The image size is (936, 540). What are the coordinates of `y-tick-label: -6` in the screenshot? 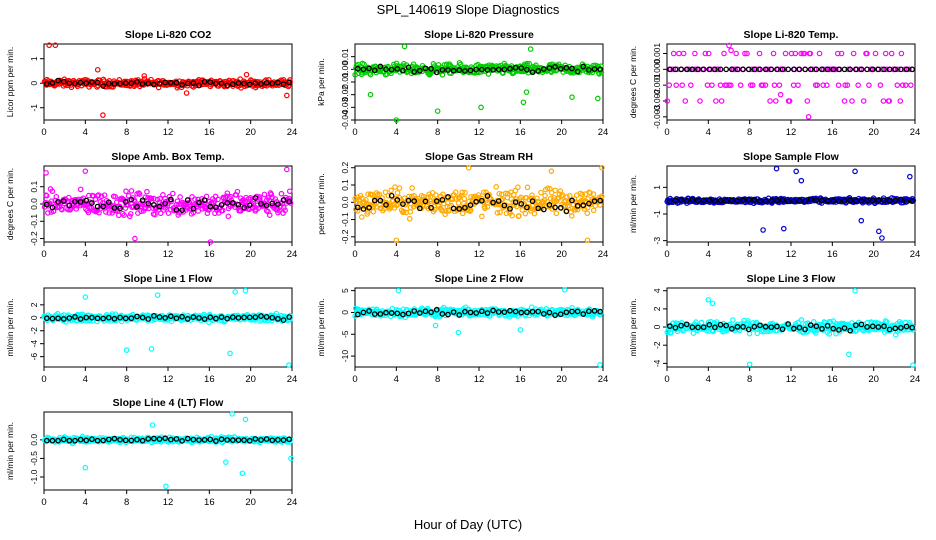 It's located at (34, 357).